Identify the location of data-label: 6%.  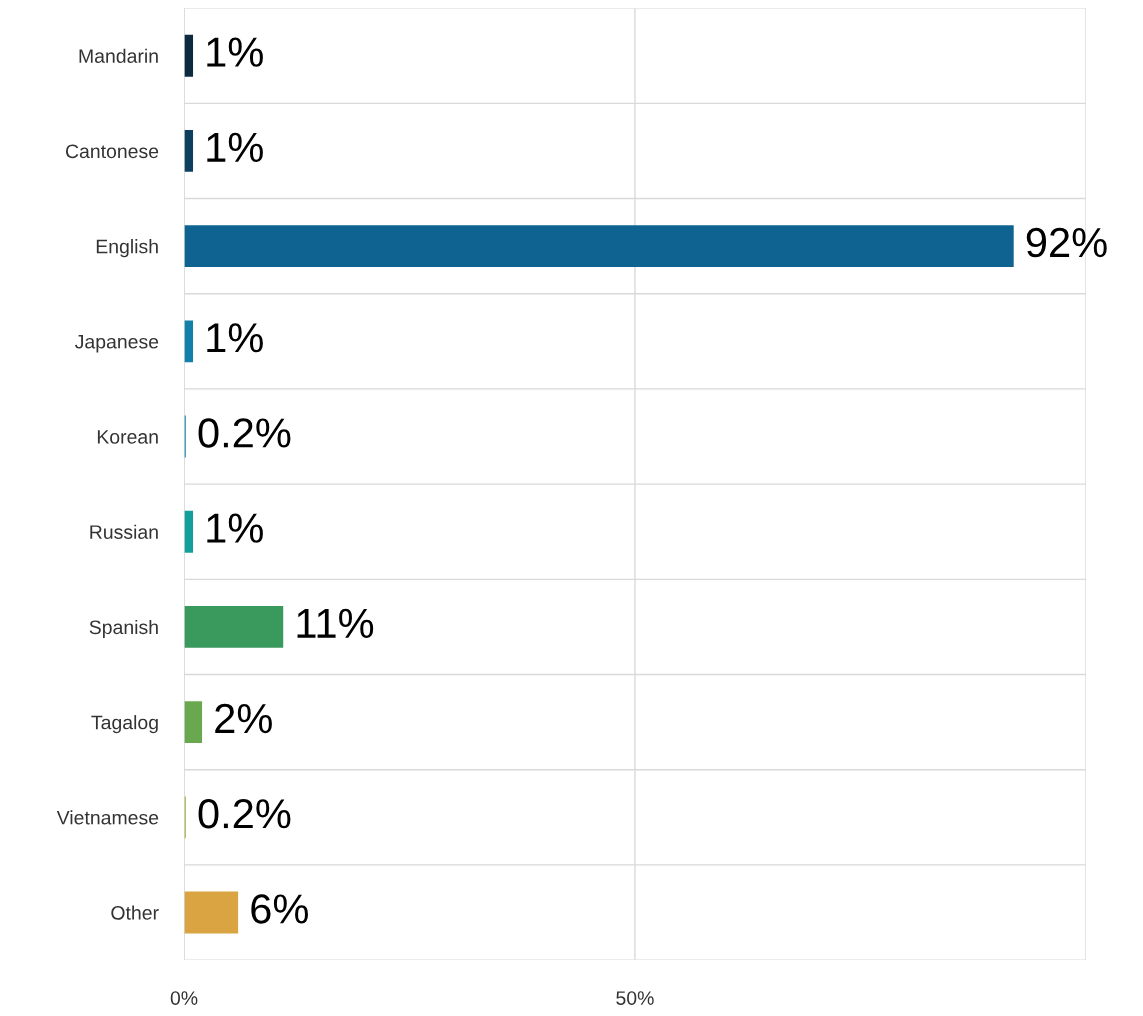
(279, 909).